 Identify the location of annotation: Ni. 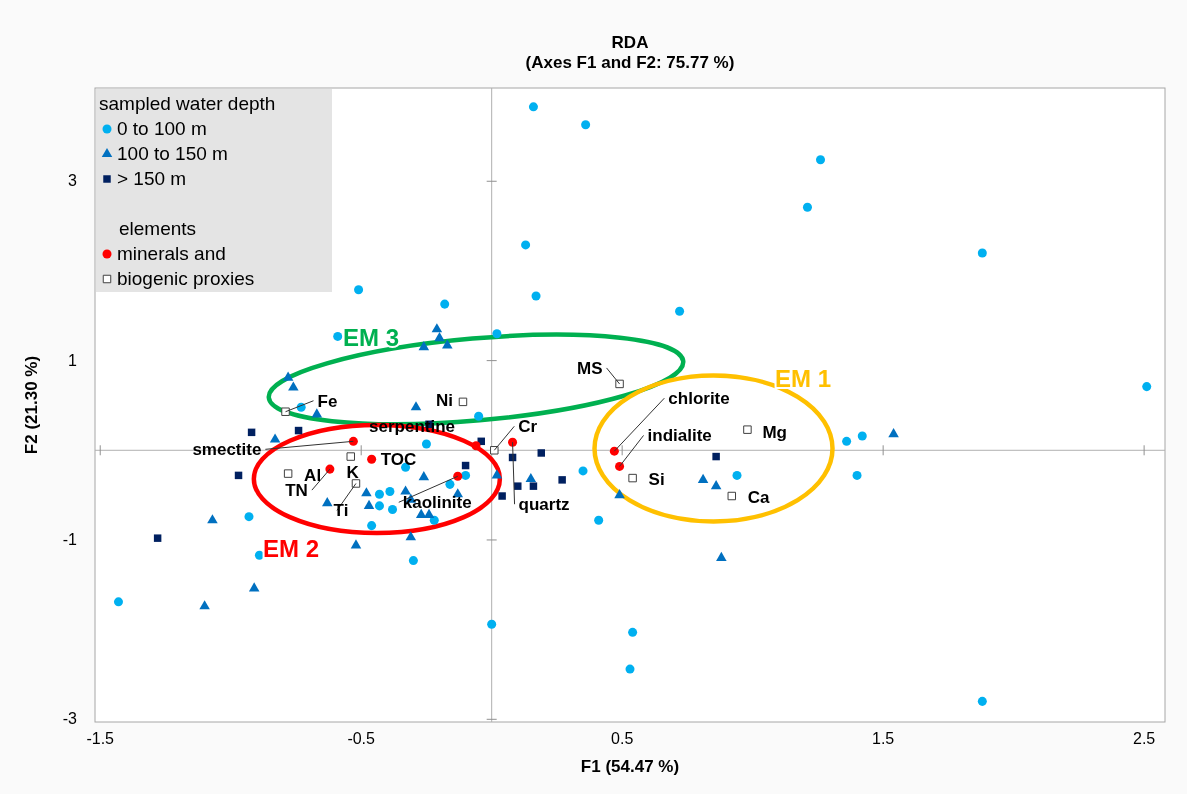
(444, 400).